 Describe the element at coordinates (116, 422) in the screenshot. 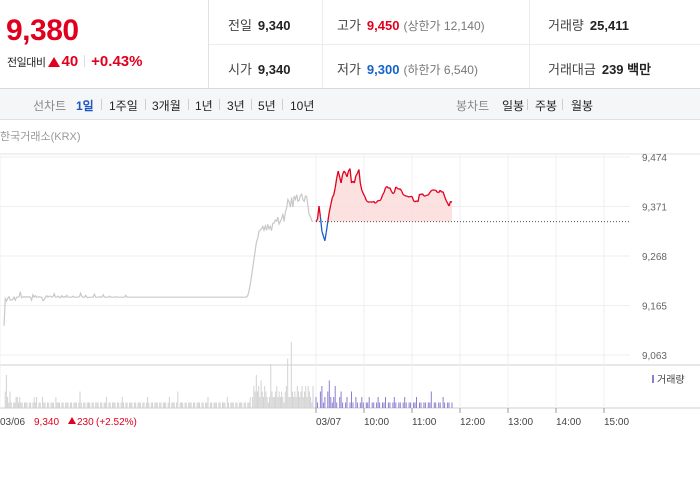

I see `prev-day-rate: (+2.52%)` at that location.